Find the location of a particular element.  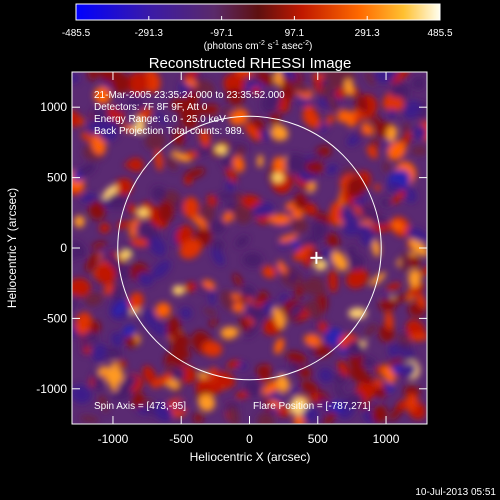

info-line-2: Energy Range: 6.0 - 25.0 keV is located at coordinates (160, 119).